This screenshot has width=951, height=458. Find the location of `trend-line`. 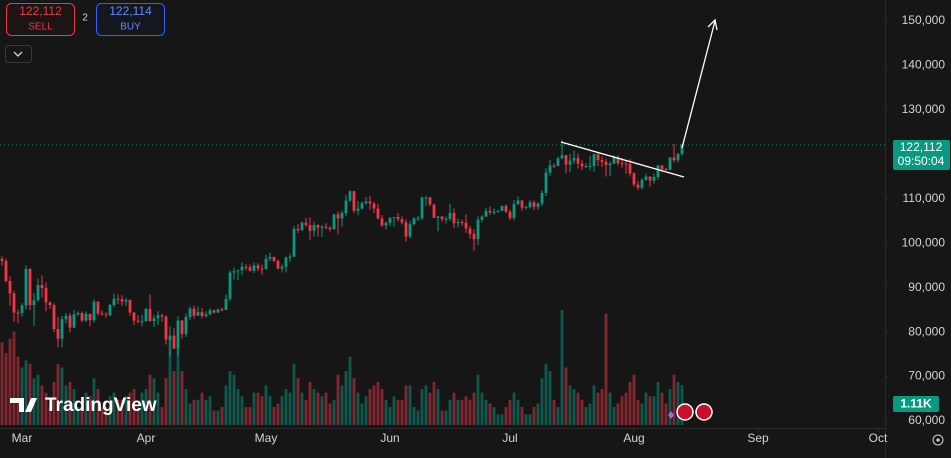

trend-line is located at coordinates (622, 159).